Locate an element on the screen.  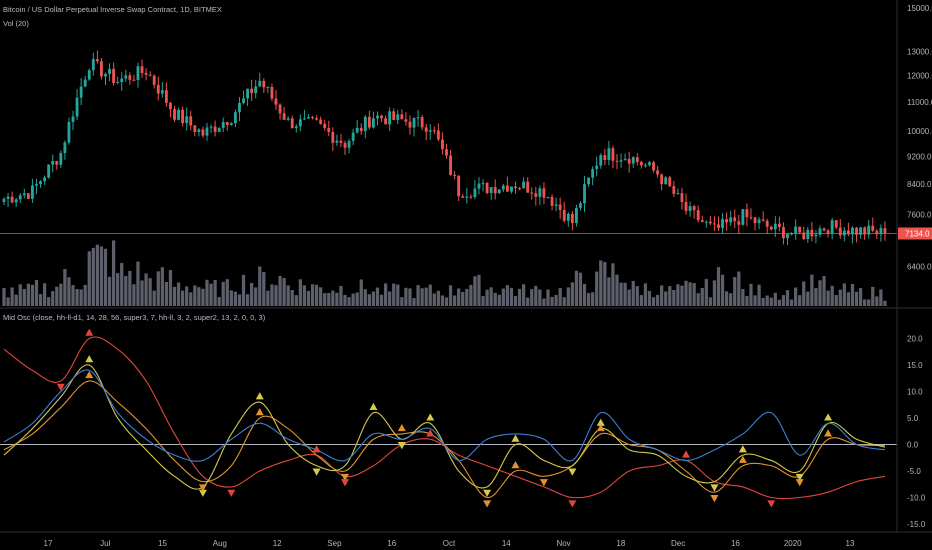
osc-tick-label: 5.0 is located at coordinates (913, 418).